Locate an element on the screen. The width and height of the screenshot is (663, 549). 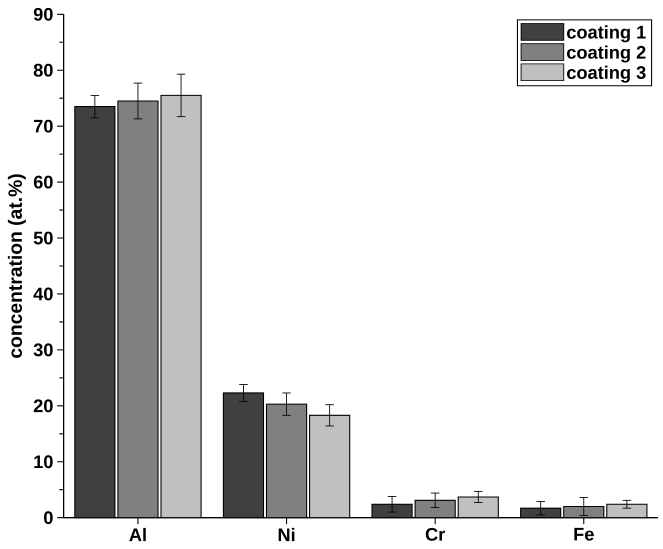
y-tick-label: 40 is located at coordinates (43, 294).